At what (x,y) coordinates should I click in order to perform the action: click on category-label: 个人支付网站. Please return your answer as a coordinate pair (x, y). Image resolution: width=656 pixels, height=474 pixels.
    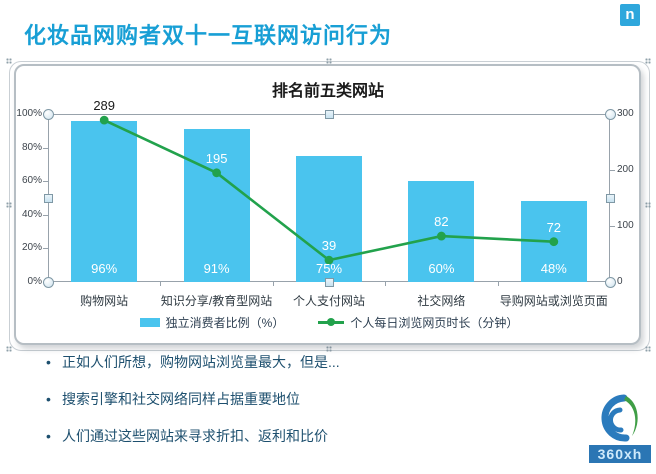
    Looking at the image, I should click on (328, 301).